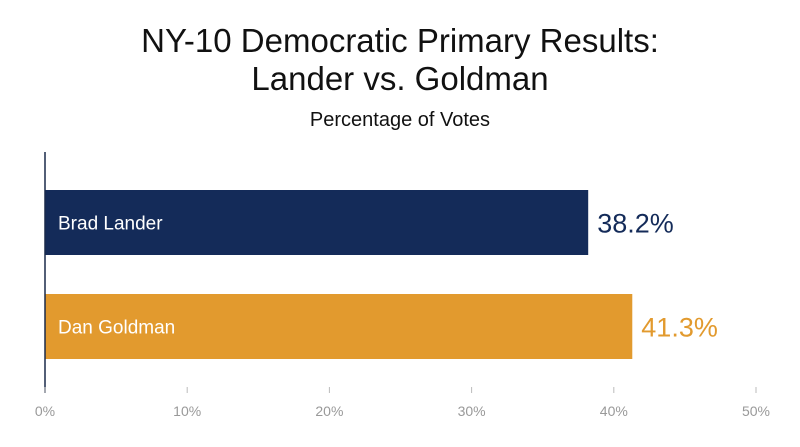 The width and height of the screenshot is (800, 447). What do you see at coordinates (756, 411) in the screenshot?
I see `x-tick-label-5: 50%` at bounding box center [756, 411].